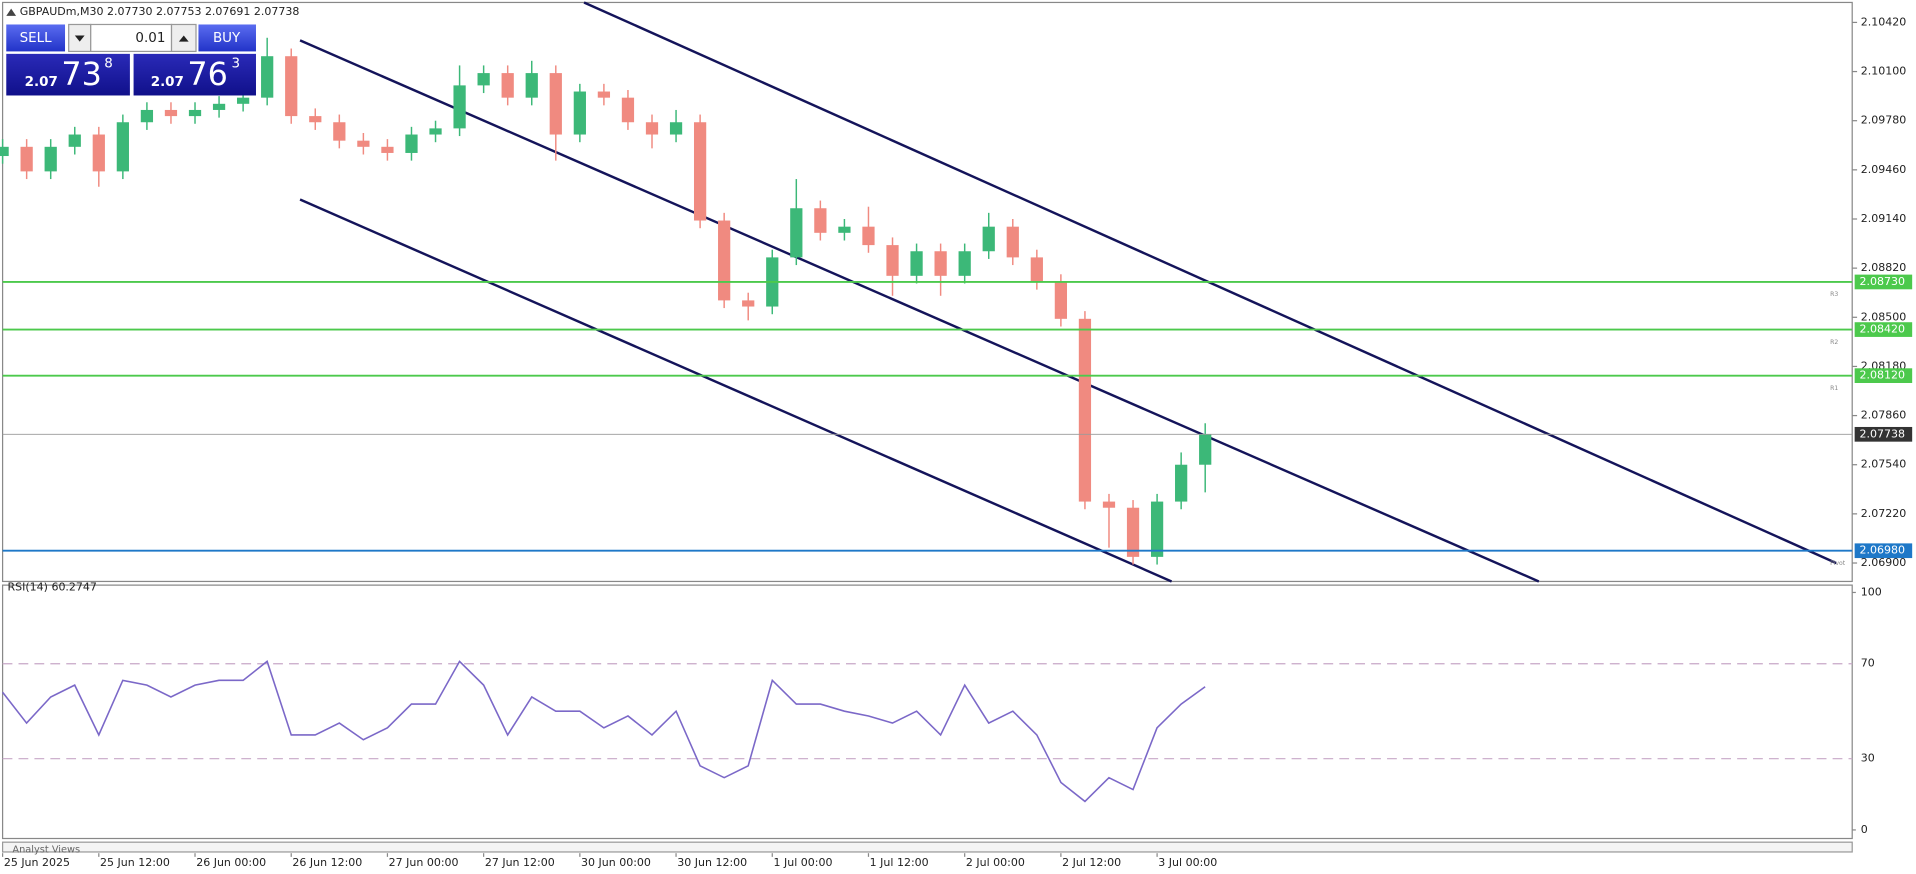 The height and width of the screenshot is (874, 1916). What do you see at coordinates (1838, 563) in the screenshot?
I see `level-name: Pivot` at bounding box center [1838, 563].